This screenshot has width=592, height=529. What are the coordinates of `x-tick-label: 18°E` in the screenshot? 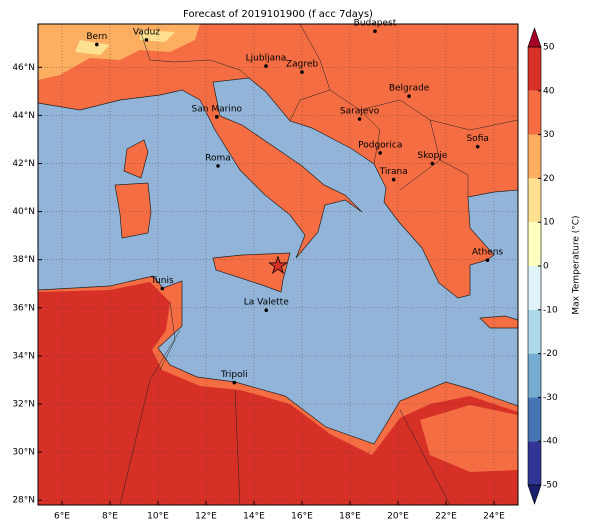 It's located at (350, 517).